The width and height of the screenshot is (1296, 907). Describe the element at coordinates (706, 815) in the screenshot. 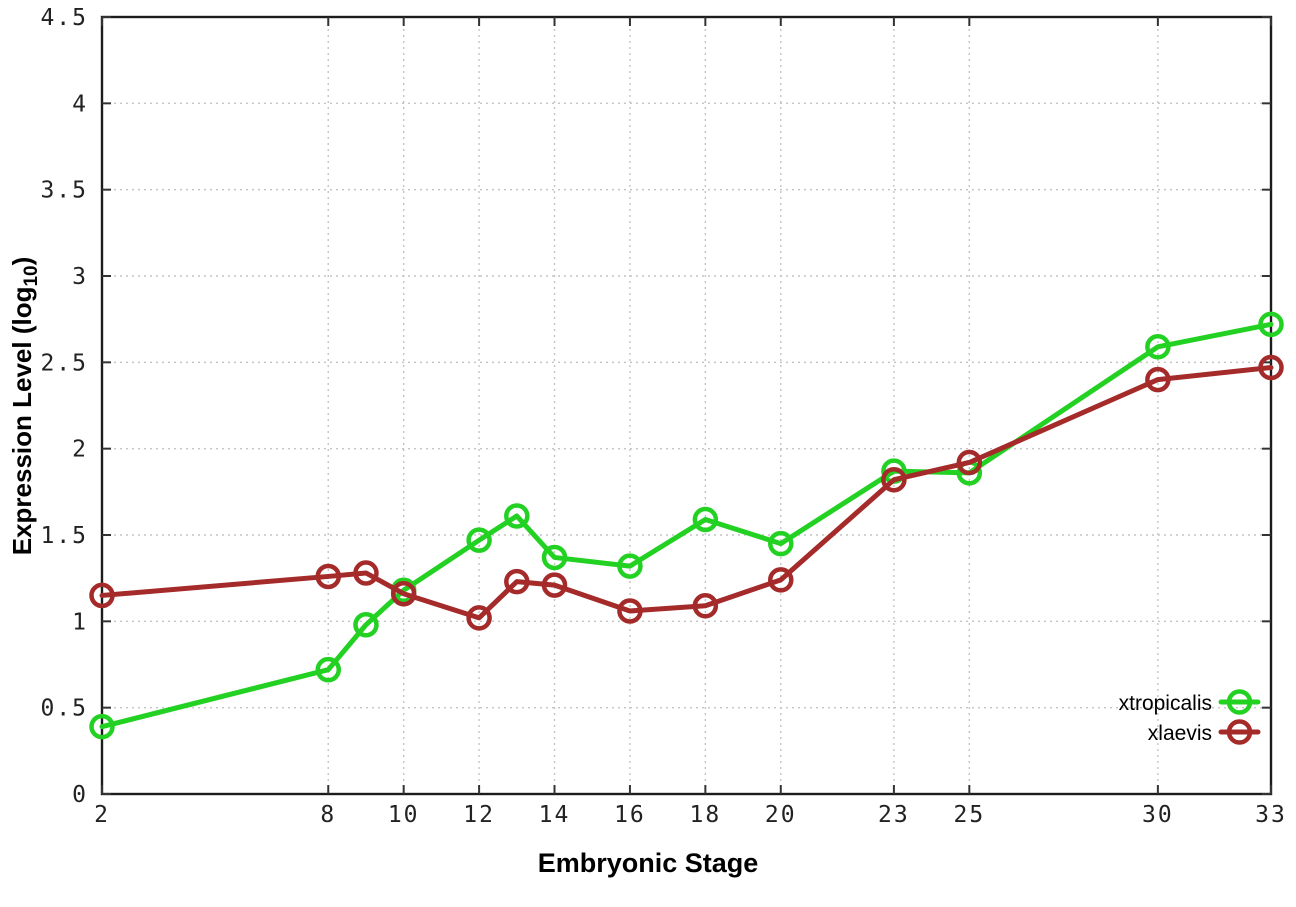

I see `x-tick-label: 18` at that location.